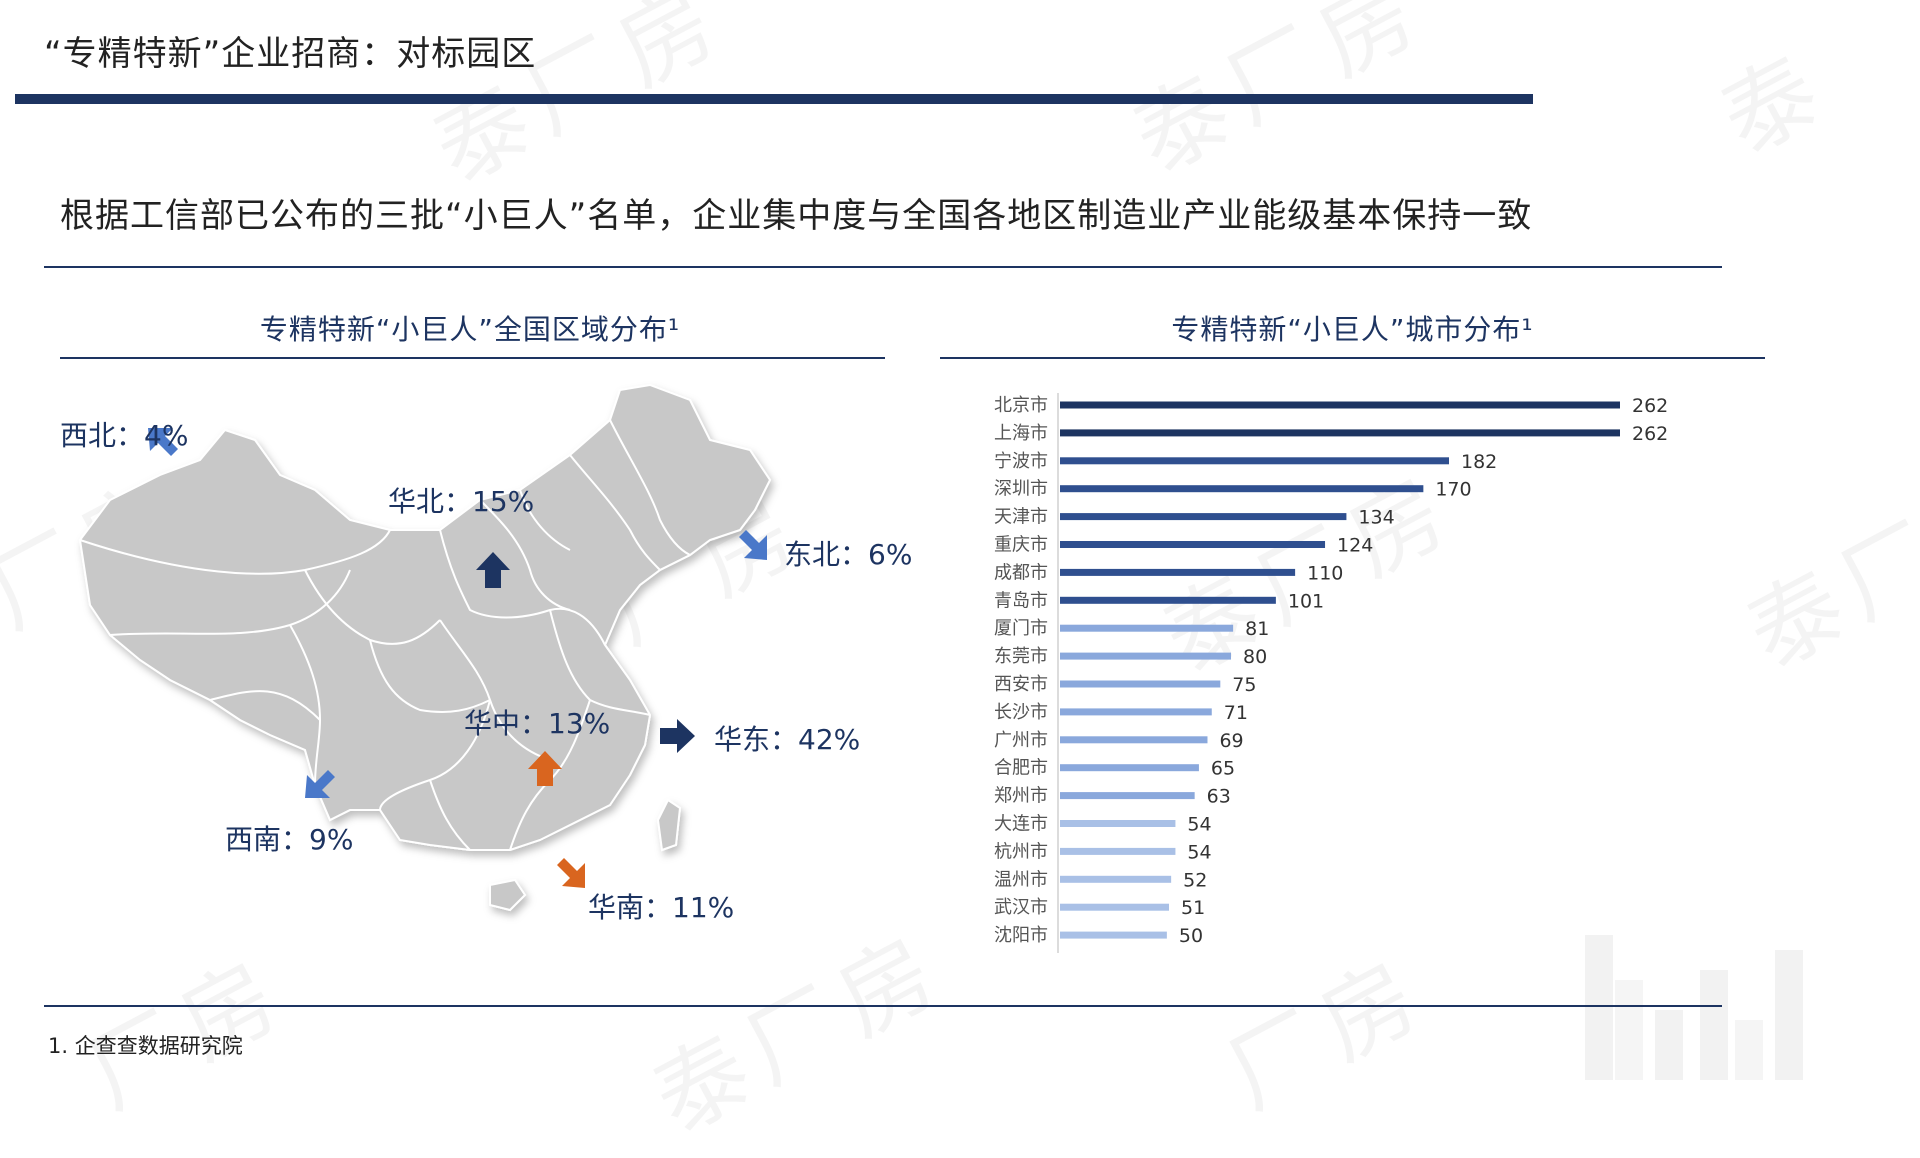 The height and width of the screenshot is (1158, 1920). Describe the element at coordinates (1021, 405) in the screenshot. I see `category-label: 北京市` at that location.